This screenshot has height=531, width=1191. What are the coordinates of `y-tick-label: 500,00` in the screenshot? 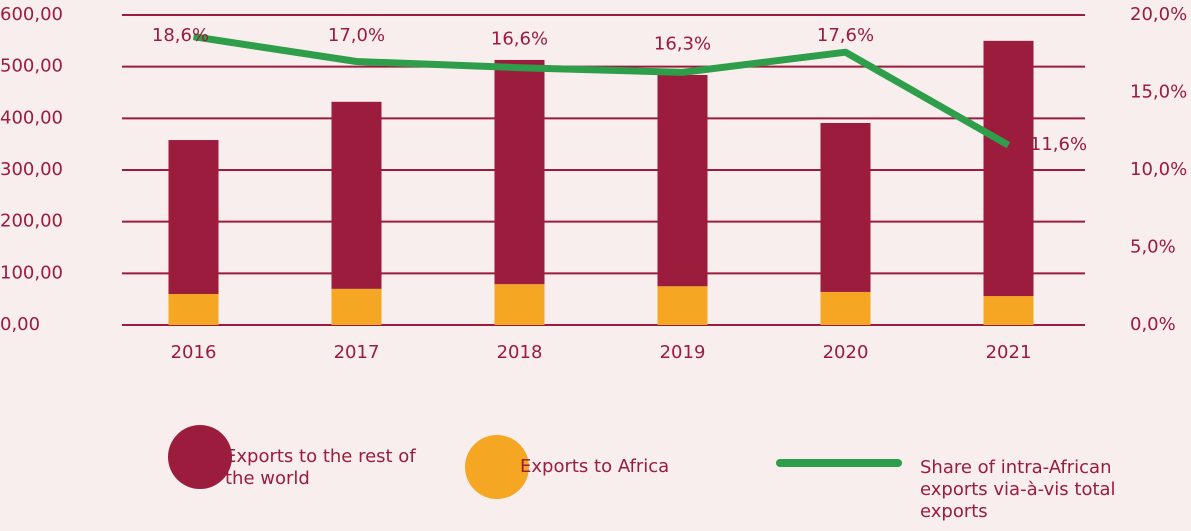 It's located at (31, 66).